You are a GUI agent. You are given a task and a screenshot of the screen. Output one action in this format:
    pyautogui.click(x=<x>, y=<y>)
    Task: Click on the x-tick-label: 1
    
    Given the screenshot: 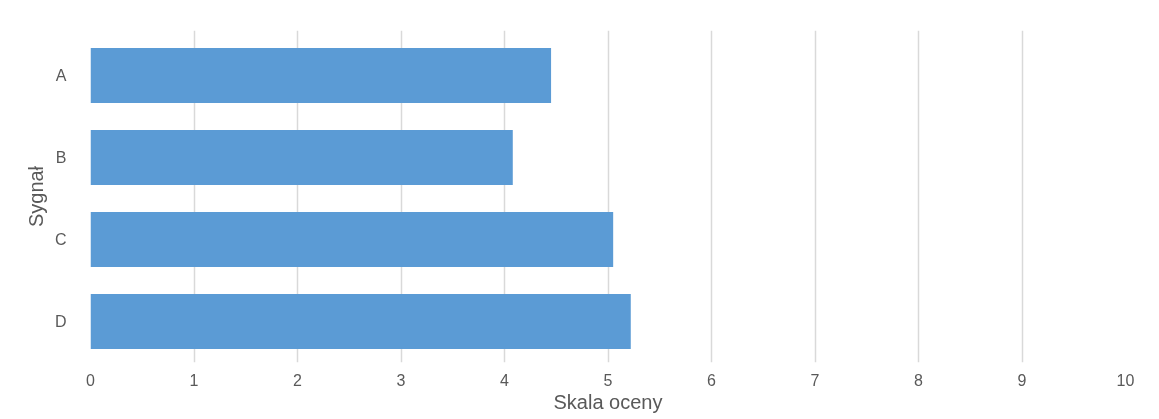 What is the action you would take?
    pyautogui.click(x=194, y=380)
    